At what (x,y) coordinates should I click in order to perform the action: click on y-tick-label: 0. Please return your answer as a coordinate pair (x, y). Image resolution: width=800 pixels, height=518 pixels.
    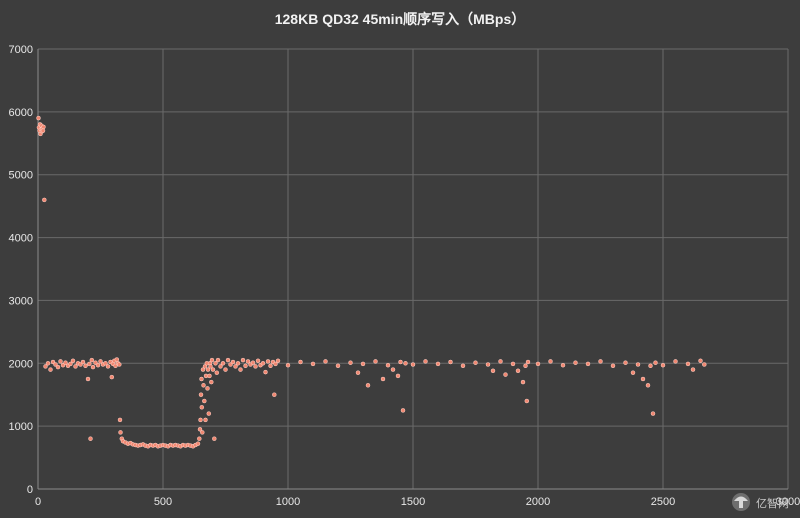
    Looking at the image, I should click on (30, 490).